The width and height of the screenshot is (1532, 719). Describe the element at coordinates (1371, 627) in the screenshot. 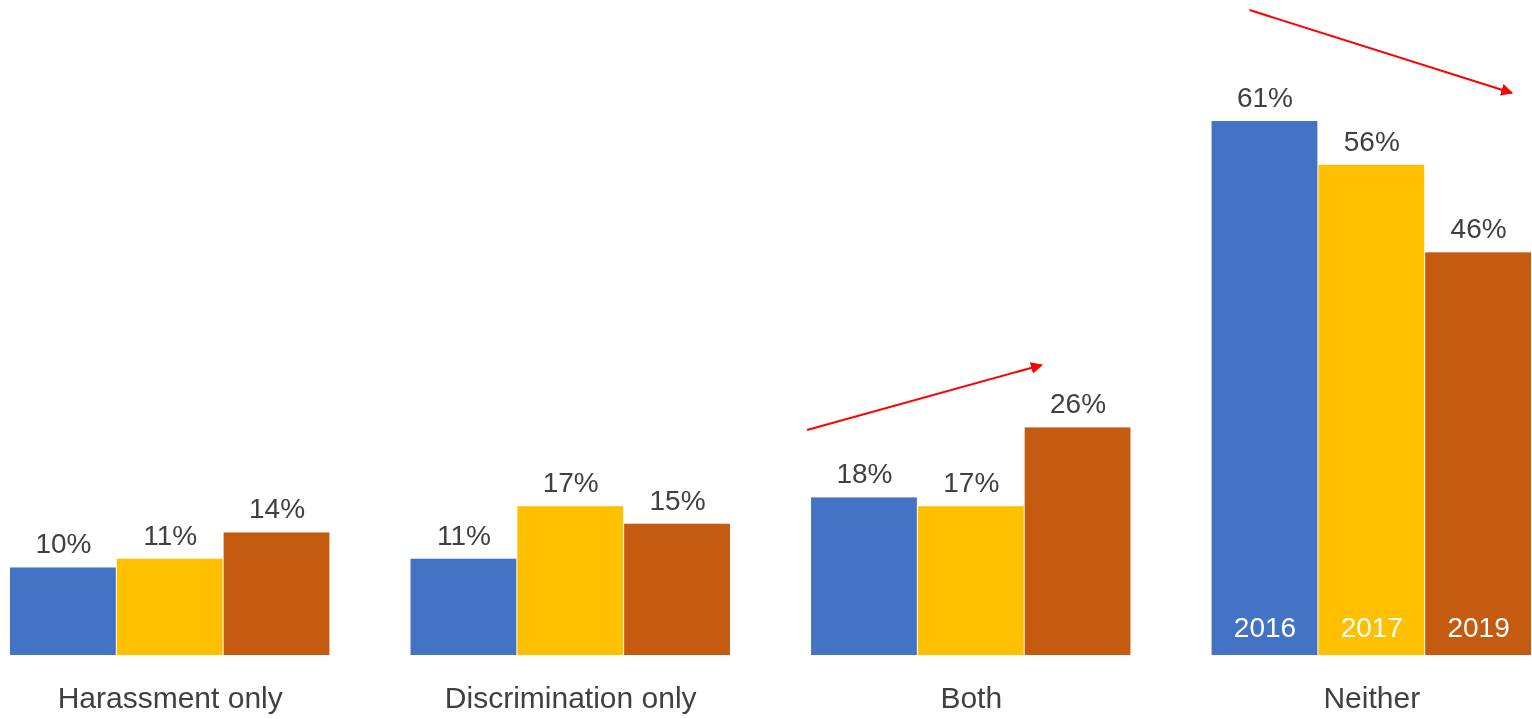

I see `series-label: 2017` at that location.